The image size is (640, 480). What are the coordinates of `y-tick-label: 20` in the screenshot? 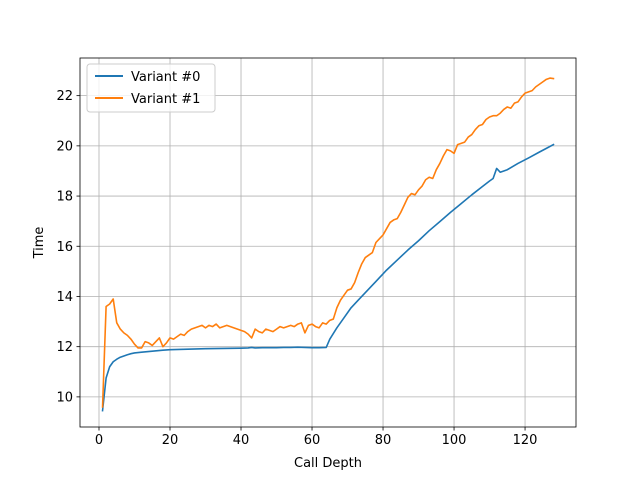 It's located at (64, 146).